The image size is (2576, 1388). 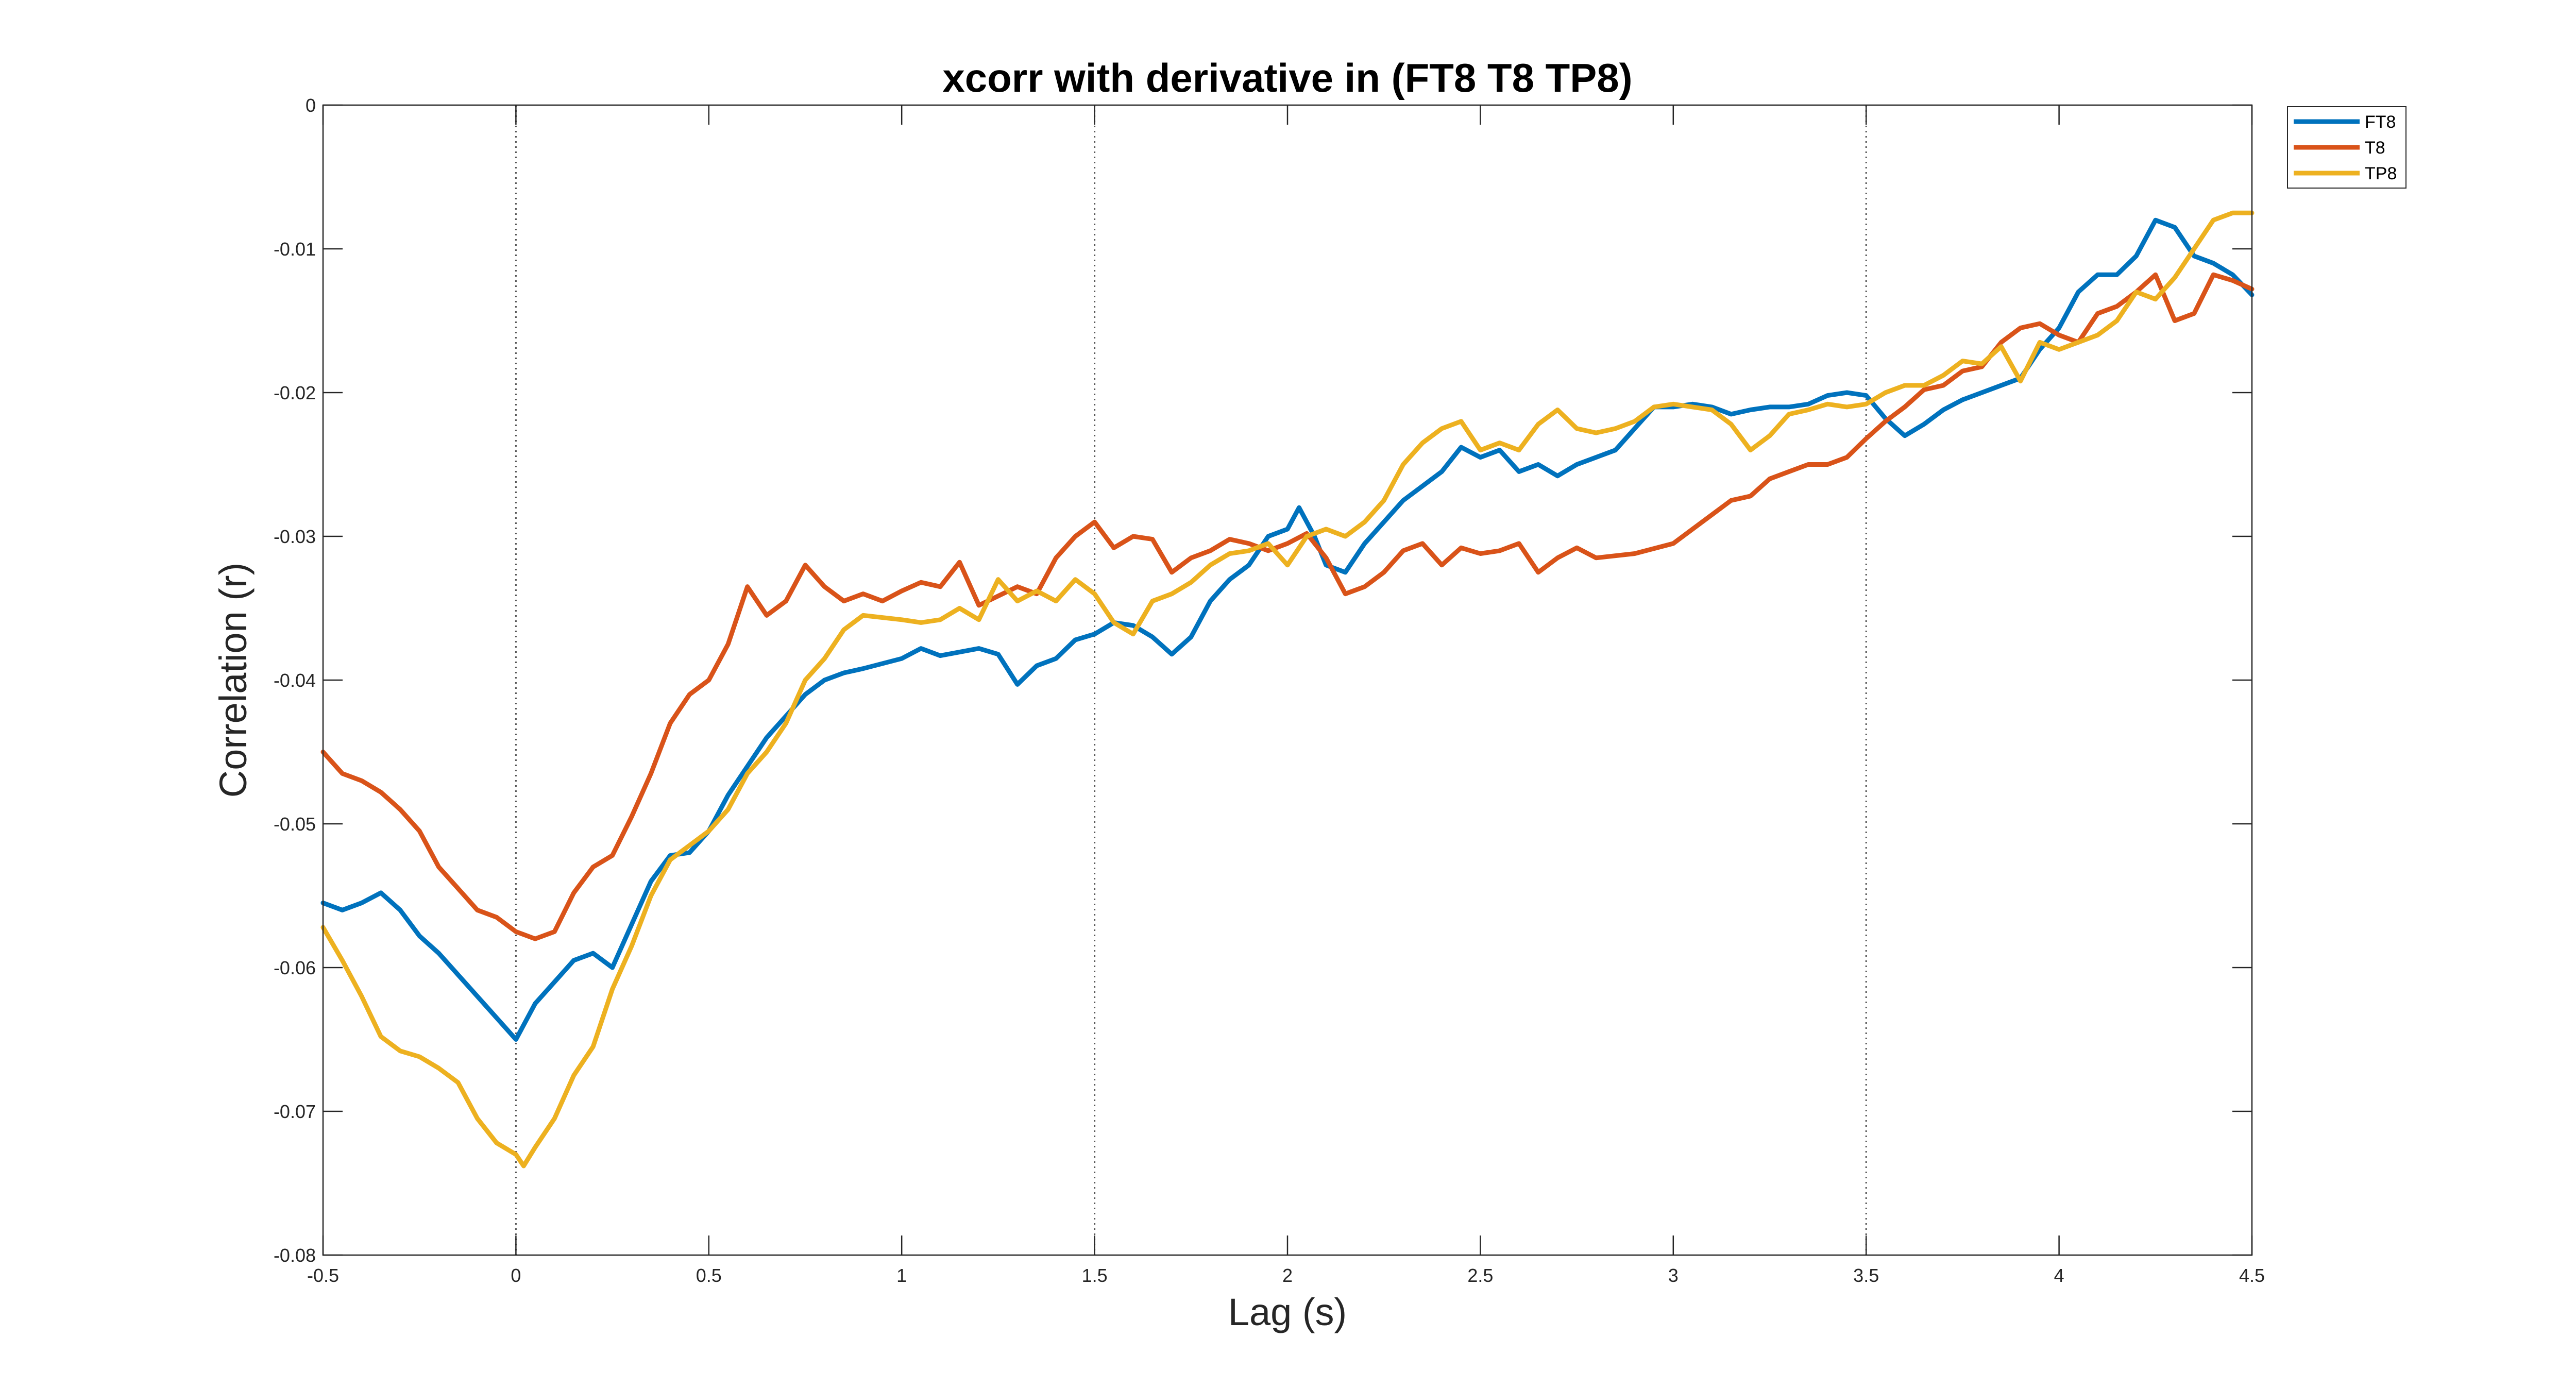 I want to click on x-tick-label: 1, so click(x=901, y=1275).